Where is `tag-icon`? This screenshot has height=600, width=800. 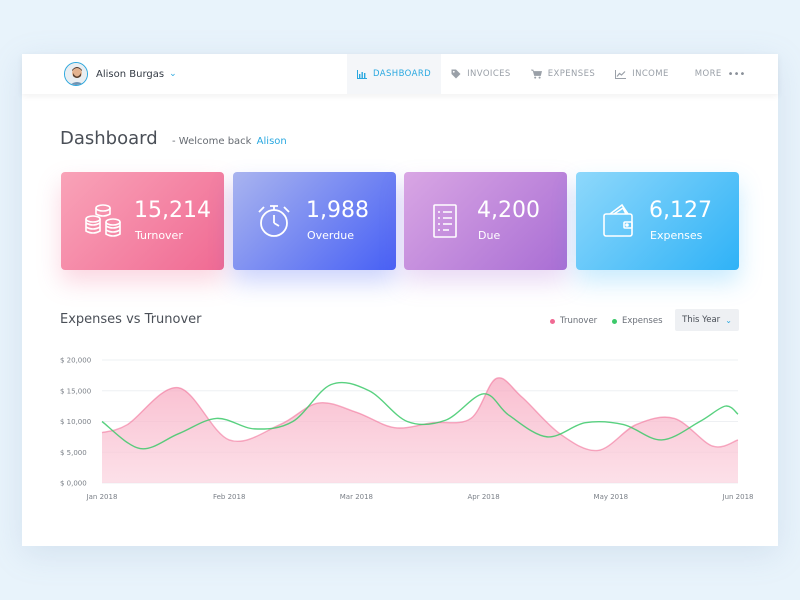
tag-icon is located at coordinates (456, 74).